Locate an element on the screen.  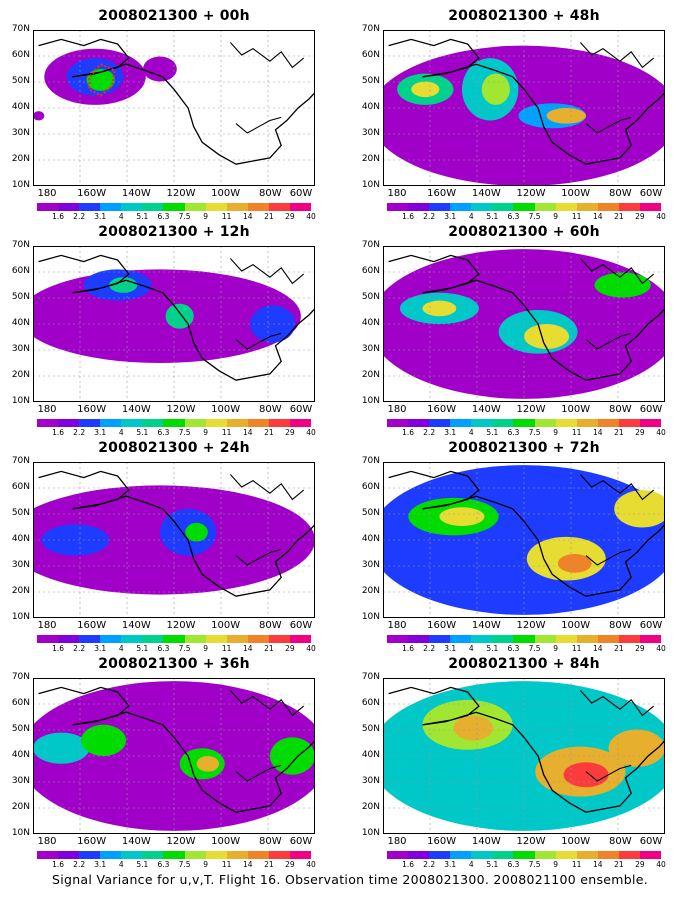
longitude-tick-label: 160W is located at coordinates (92, 409).